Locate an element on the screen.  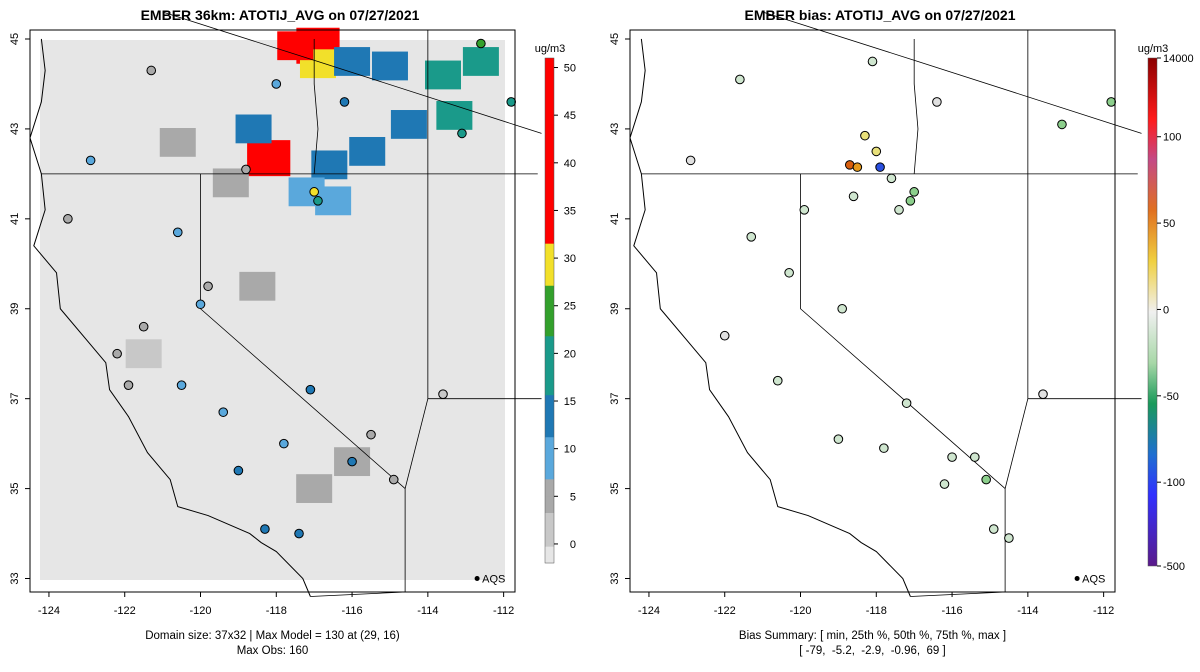
y-tick-label: 43 is located at coordinates (615, 129).